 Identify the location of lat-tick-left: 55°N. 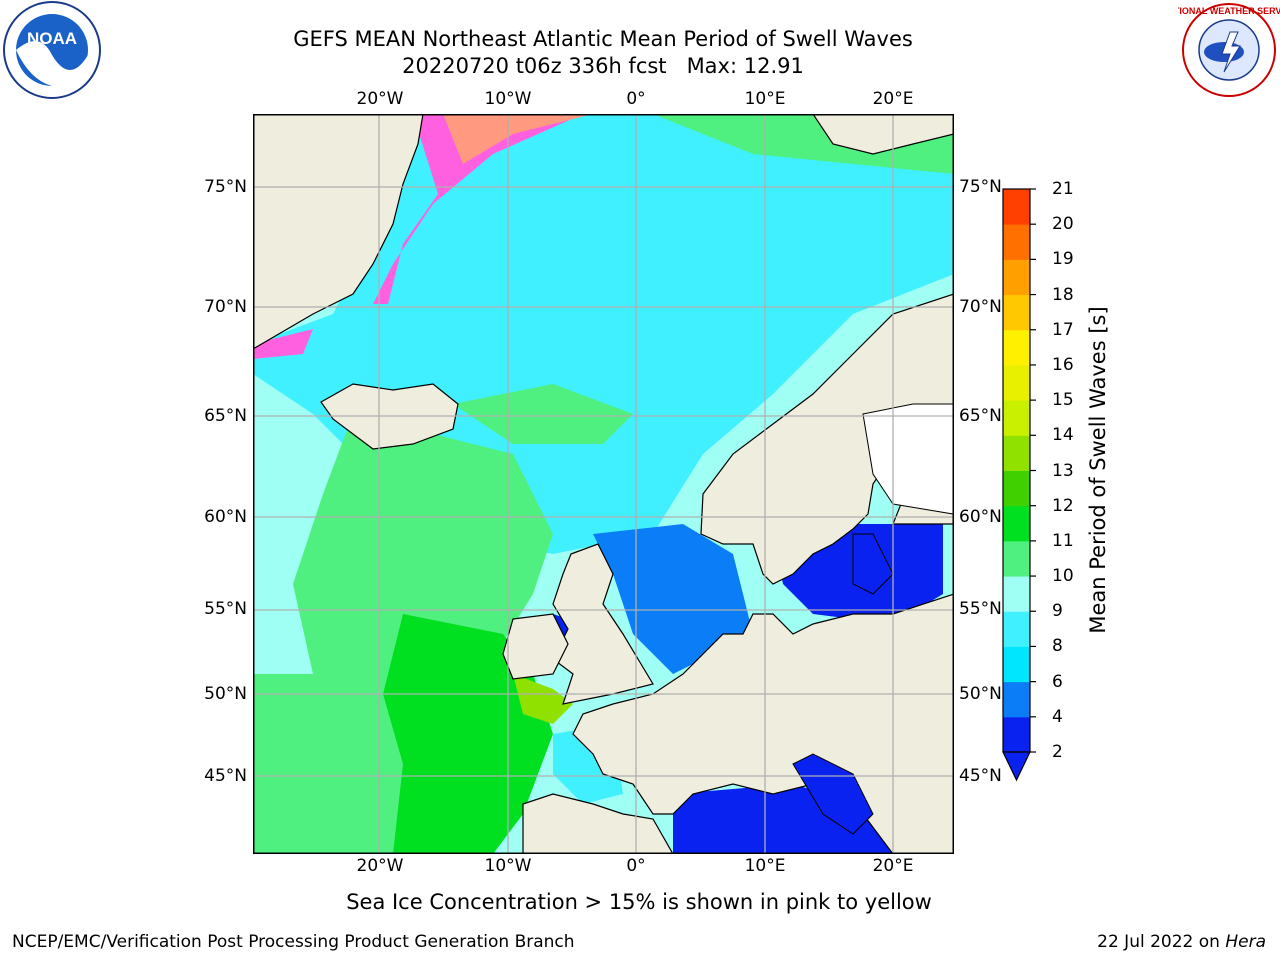
(225, 609).